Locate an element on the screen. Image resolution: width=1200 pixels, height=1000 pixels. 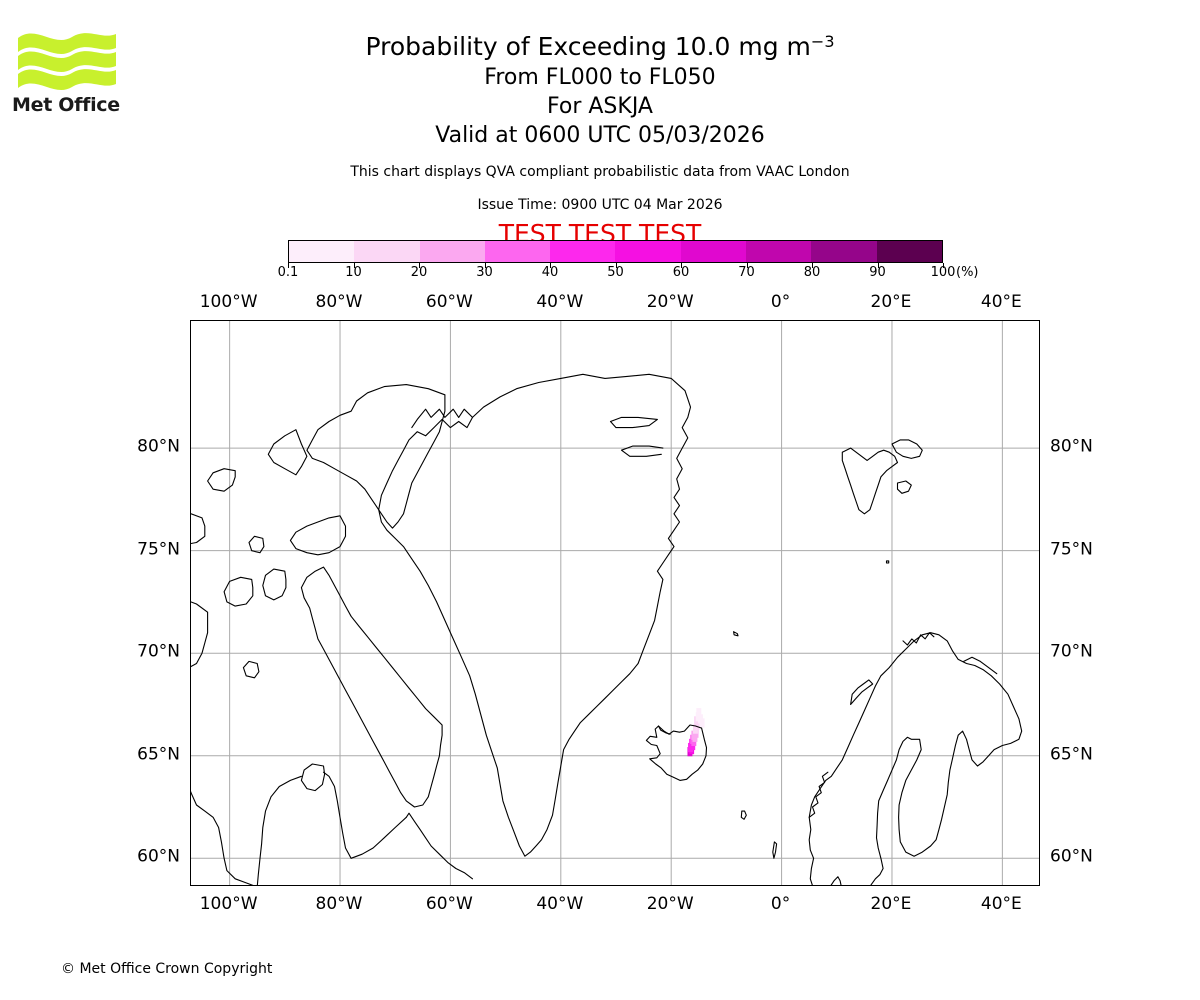
page-title-exponent: −3 is located at coordinates (822, 41).